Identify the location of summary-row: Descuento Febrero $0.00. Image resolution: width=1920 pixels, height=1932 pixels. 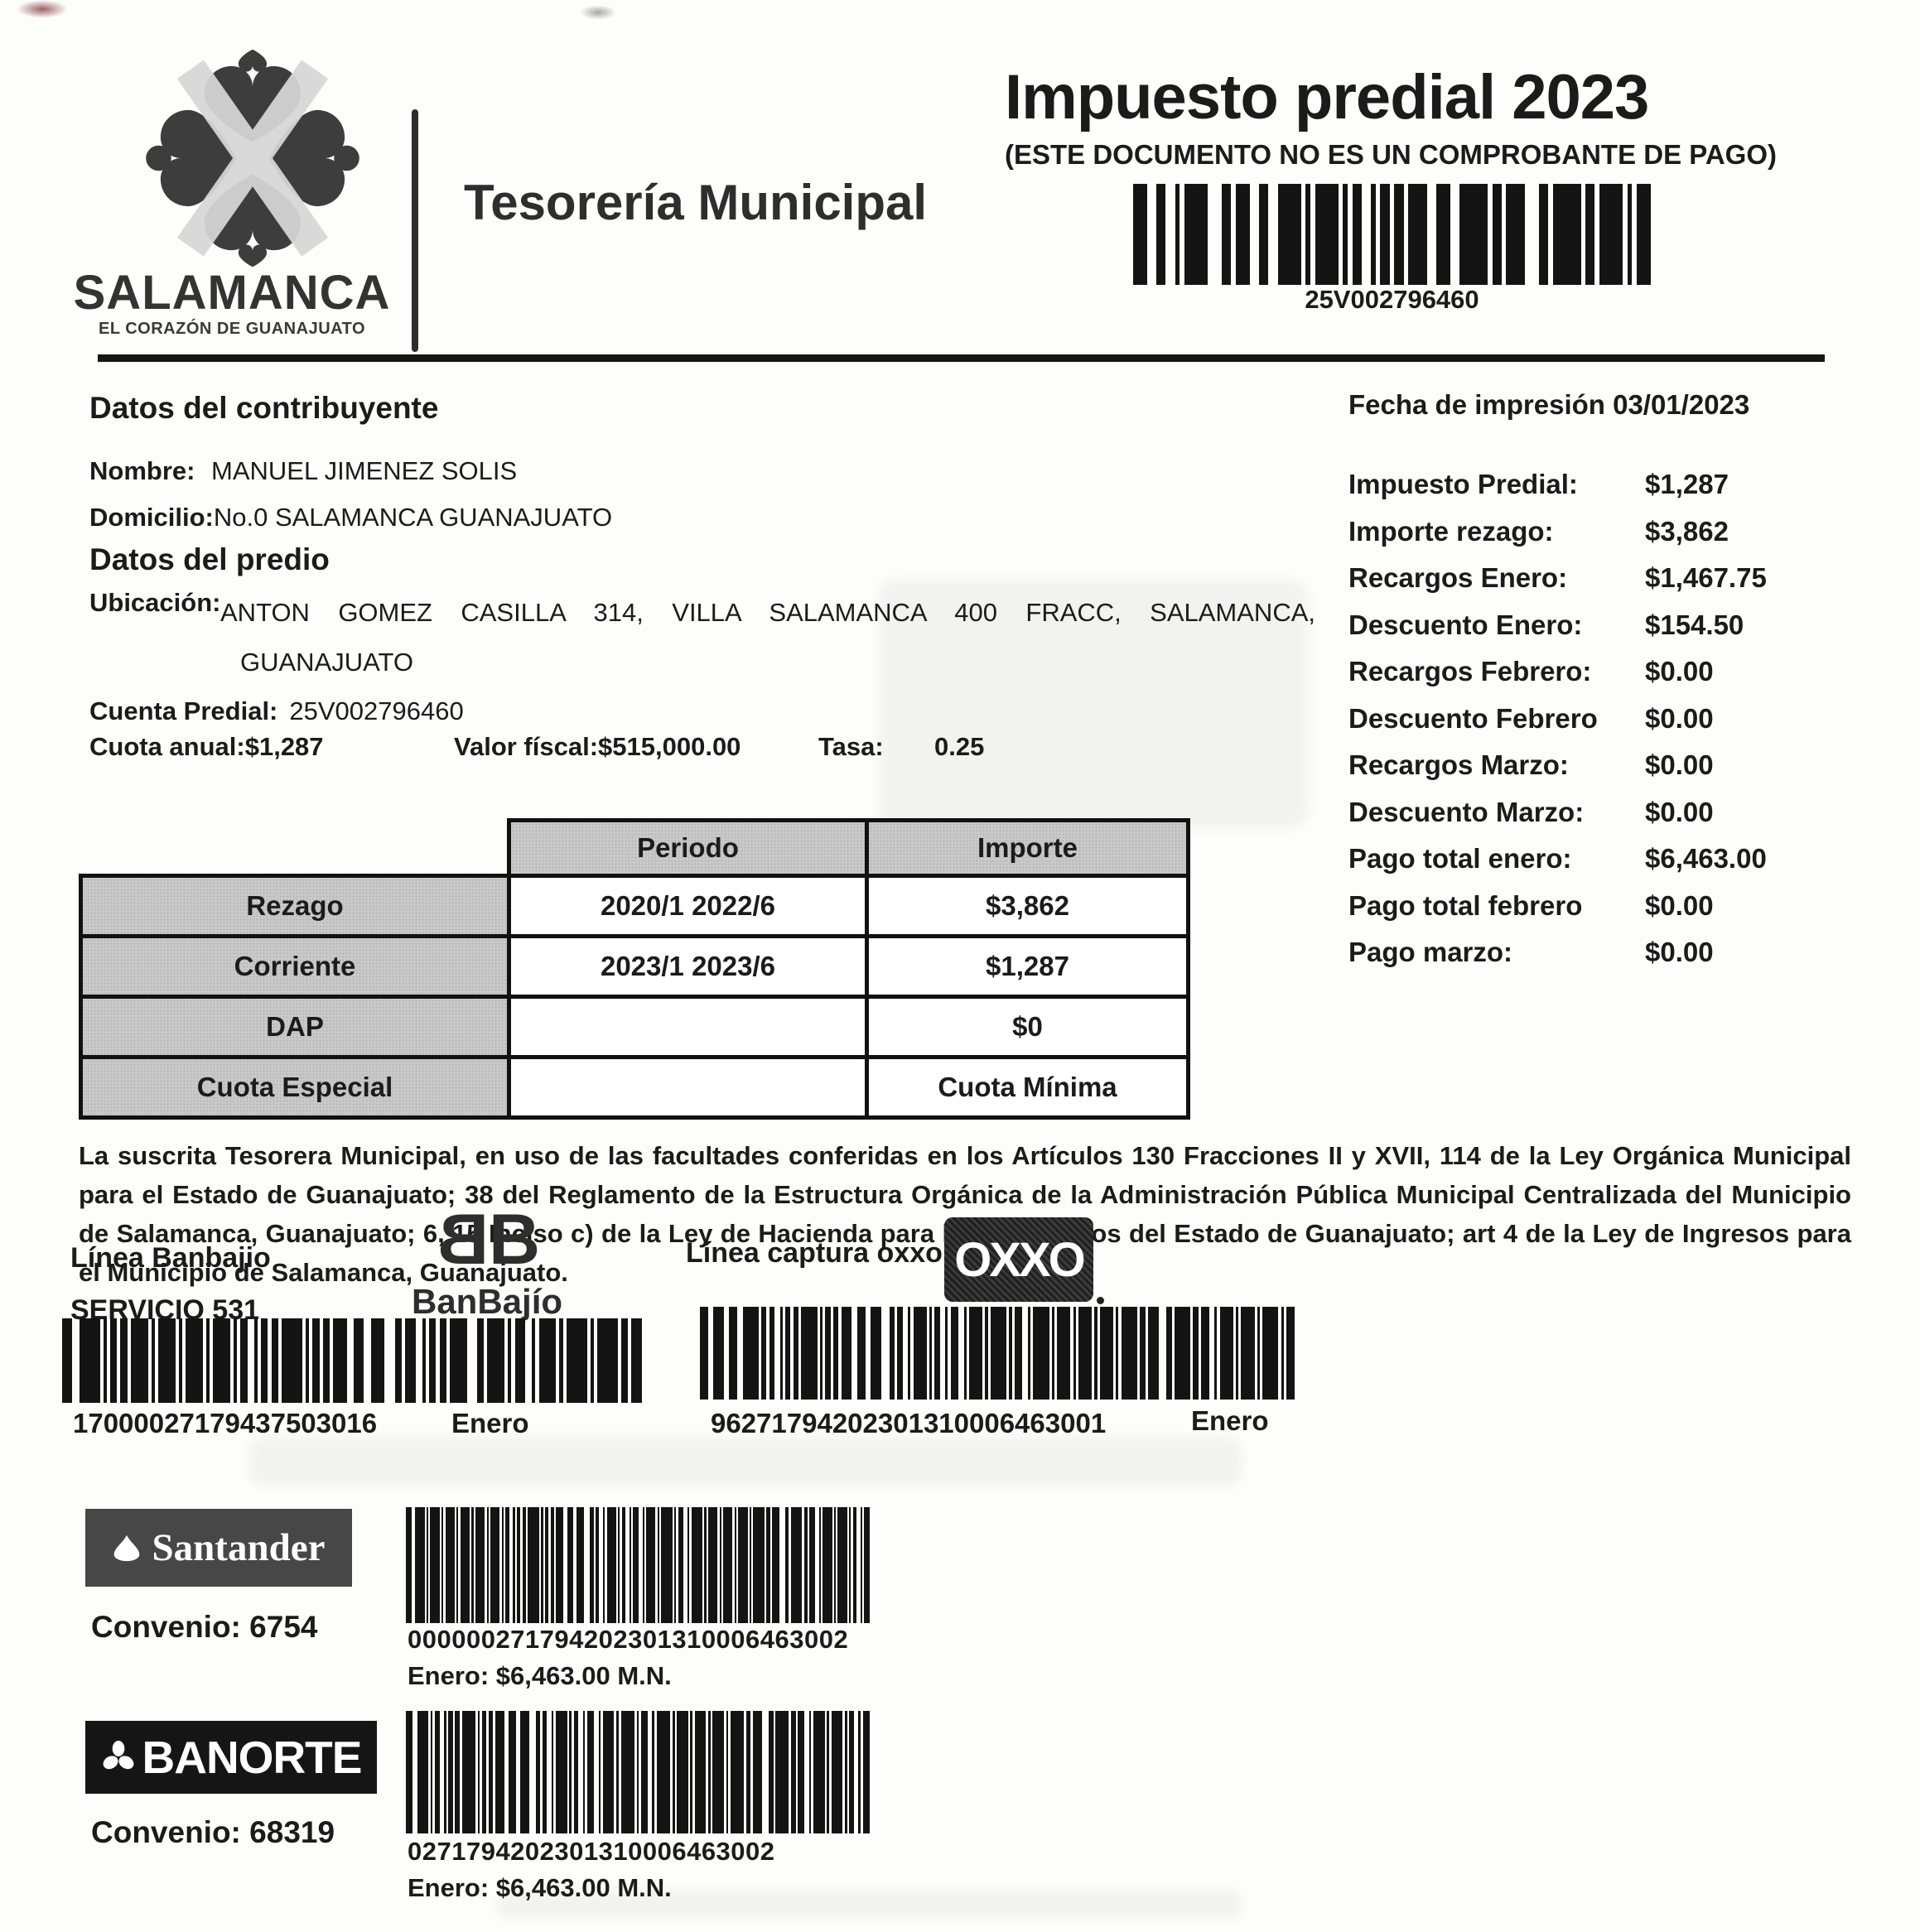
(1596, 718).